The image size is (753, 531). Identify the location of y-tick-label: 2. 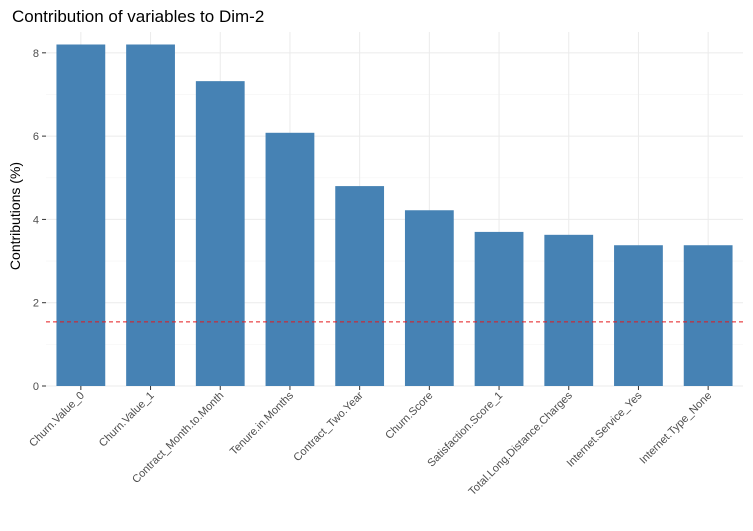
(36, 304).